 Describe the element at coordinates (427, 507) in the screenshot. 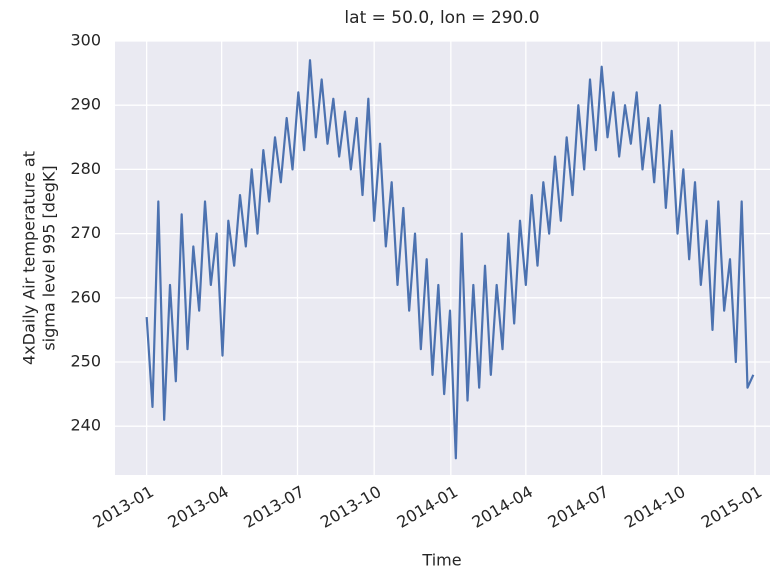

I see `x-tick-label: 2014-01` at that location.